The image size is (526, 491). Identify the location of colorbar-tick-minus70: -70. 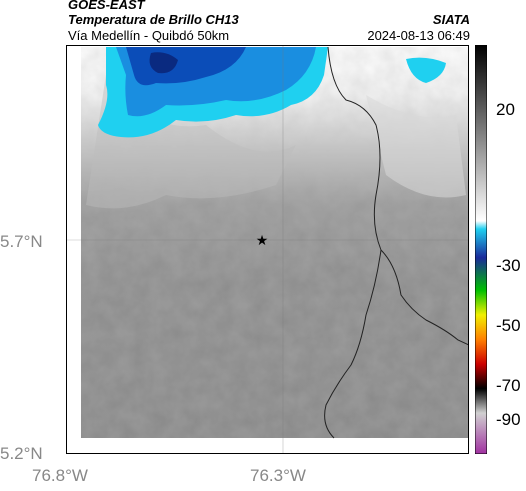
(508, 385).